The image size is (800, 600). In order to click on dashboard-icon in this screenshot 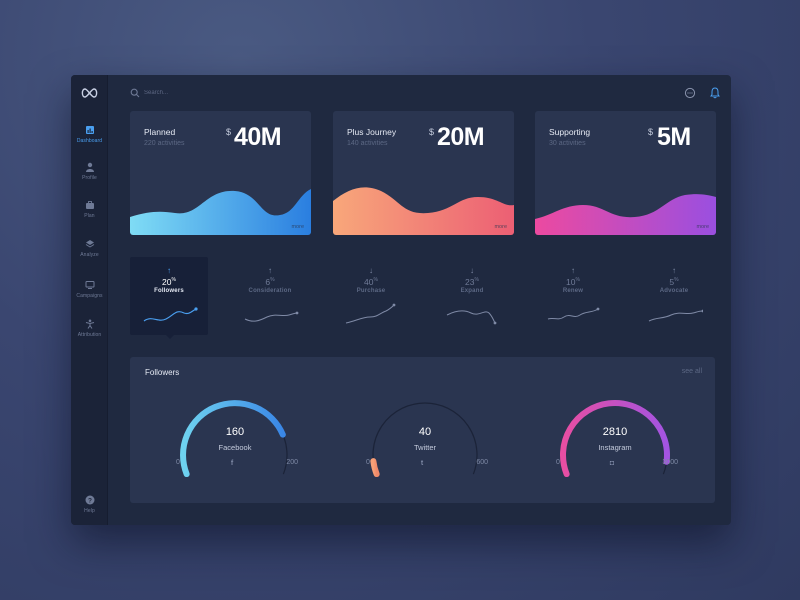, I will do `click(89, 130)`.